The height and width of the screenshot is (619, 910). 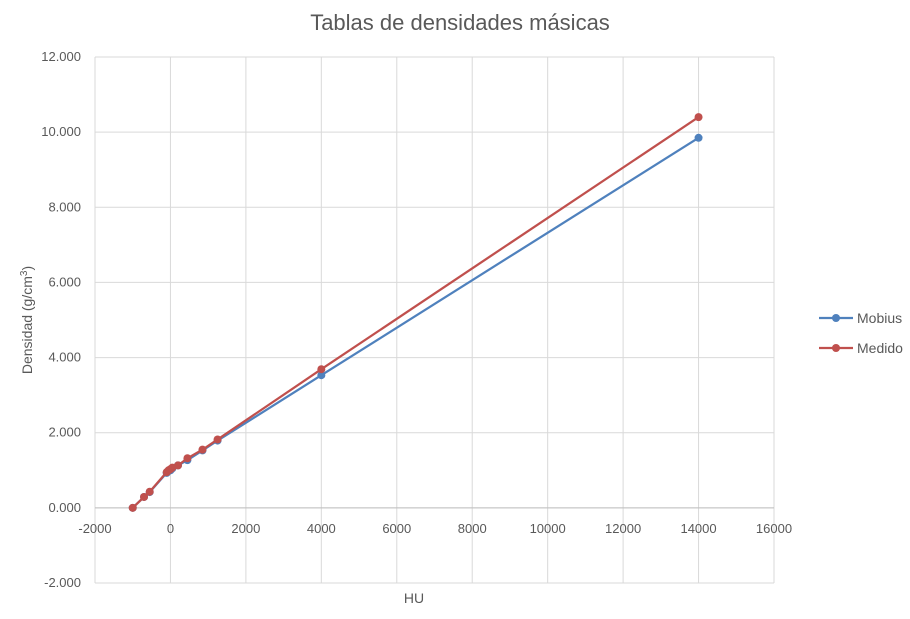 I want to click on y-axis-title: Densidad (g/cm3), so click(x=27, y=320).